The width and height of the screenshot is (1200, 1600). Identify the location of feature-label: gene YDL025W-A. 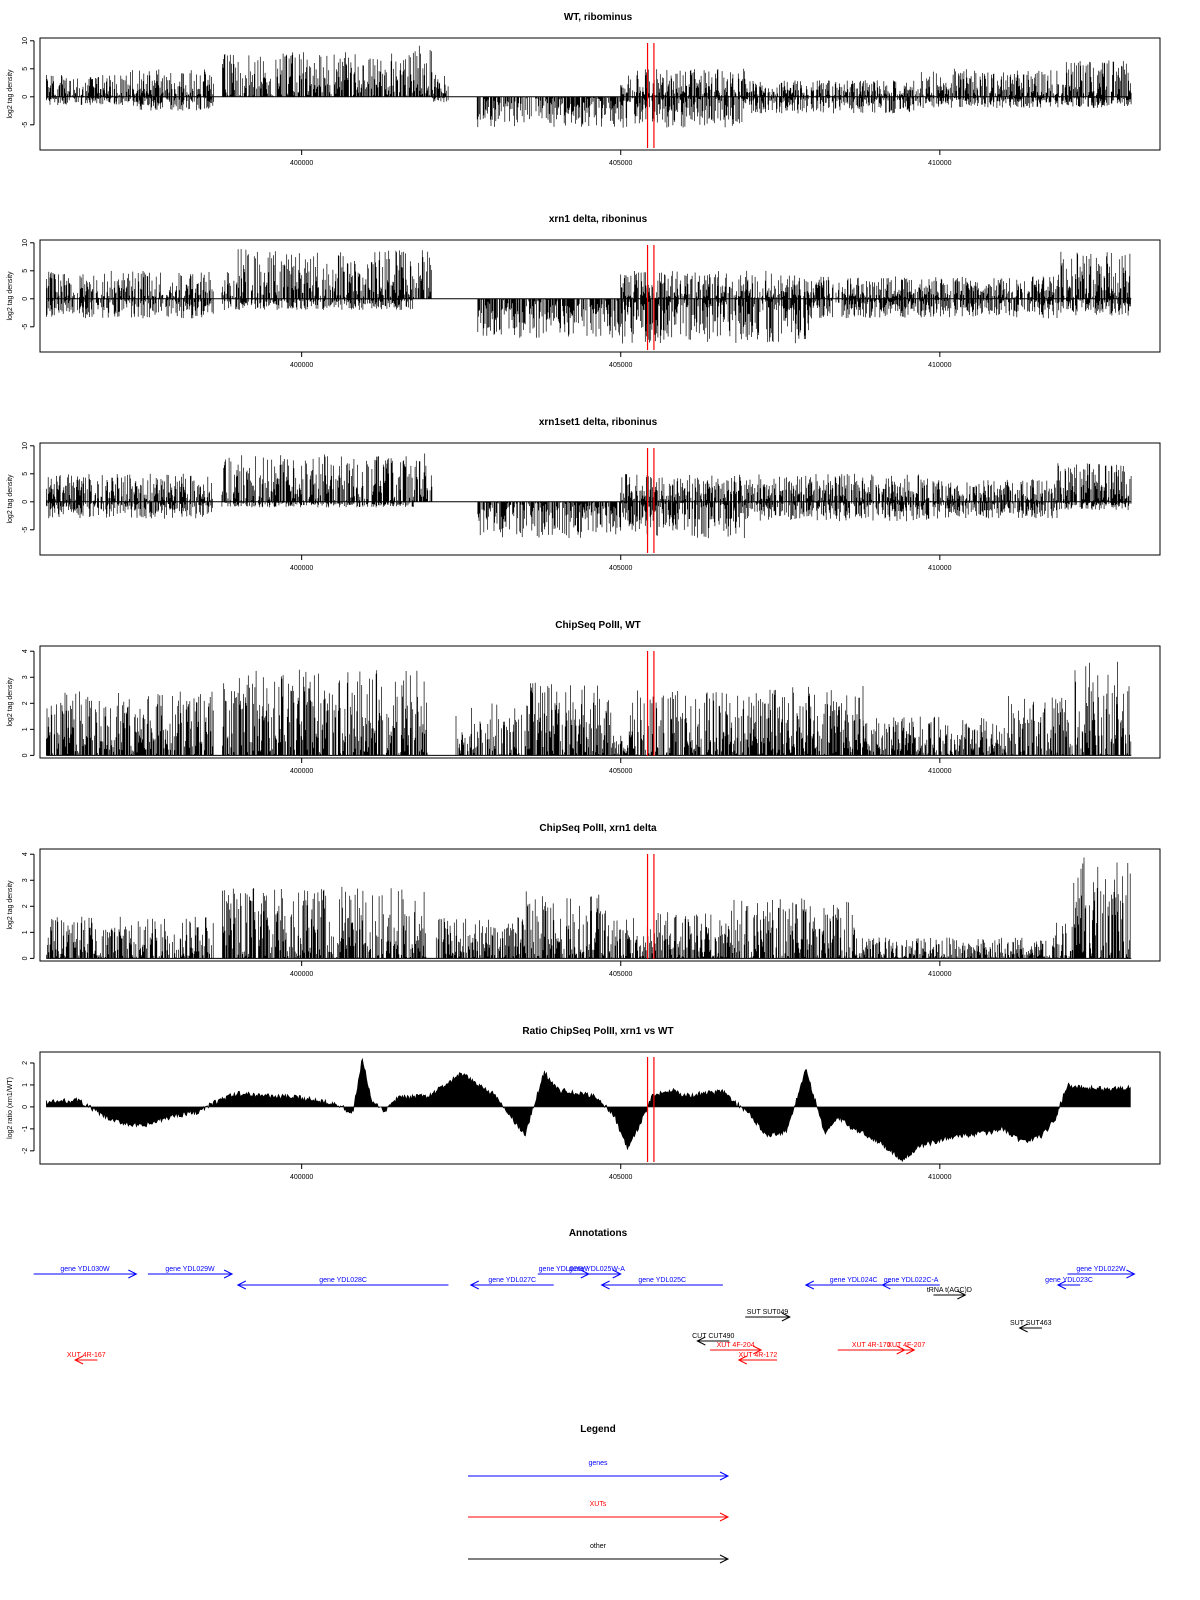
(597, 1269).